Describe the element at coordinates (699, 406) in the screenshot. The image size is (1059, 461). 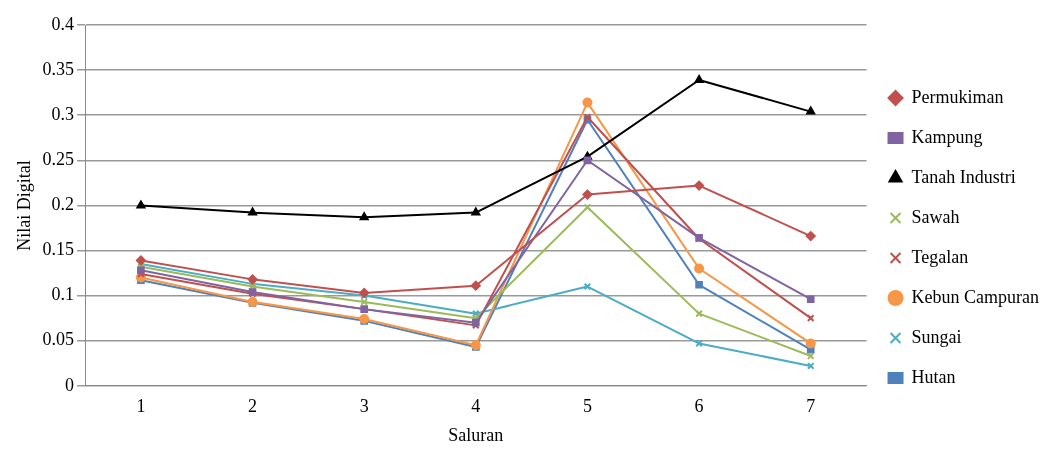
I see `x-tick-label: 6` at that location.